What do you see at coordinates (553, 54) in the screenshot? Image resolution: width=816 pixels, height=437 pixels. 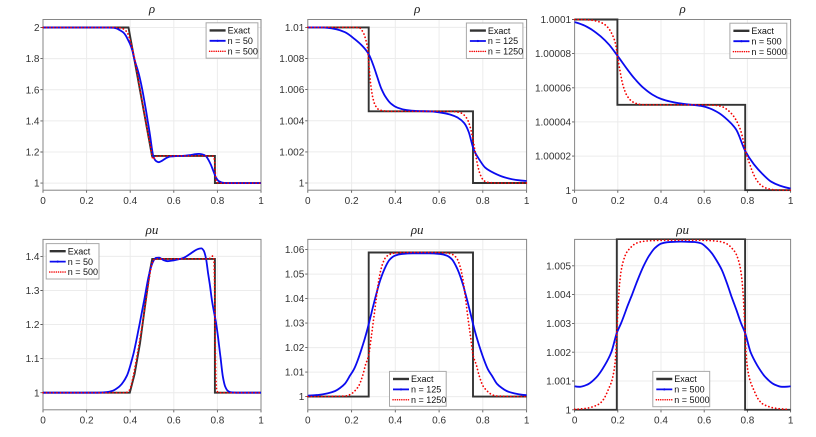 I see `svg-text: 1.00008` at bounding box center [553, 54].